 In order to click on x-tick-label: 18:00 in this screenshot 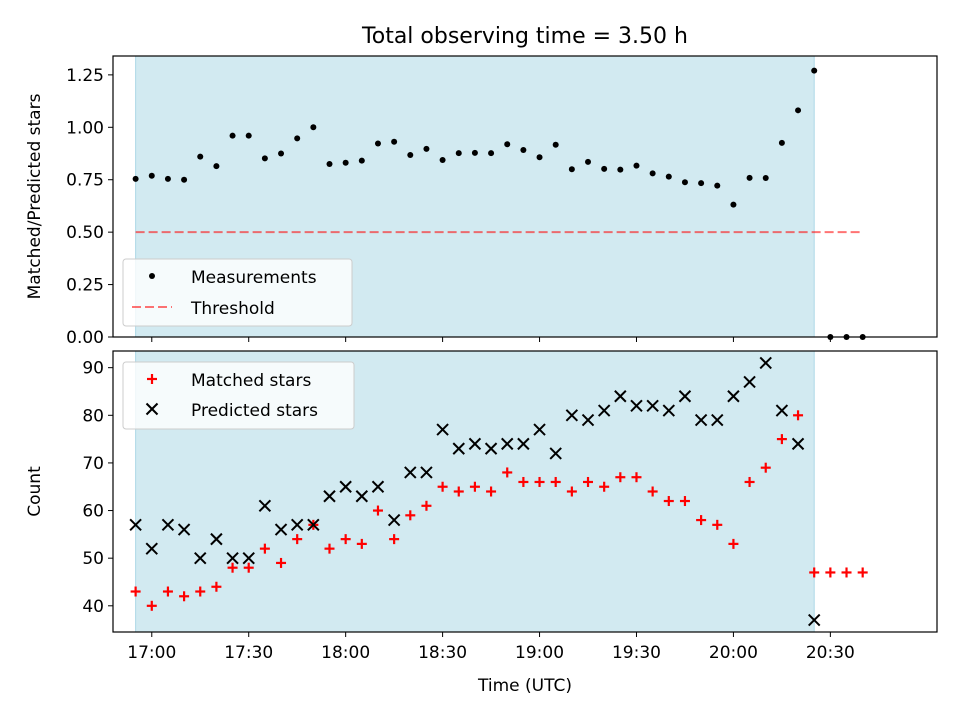, I will do `click(345, 653)`.